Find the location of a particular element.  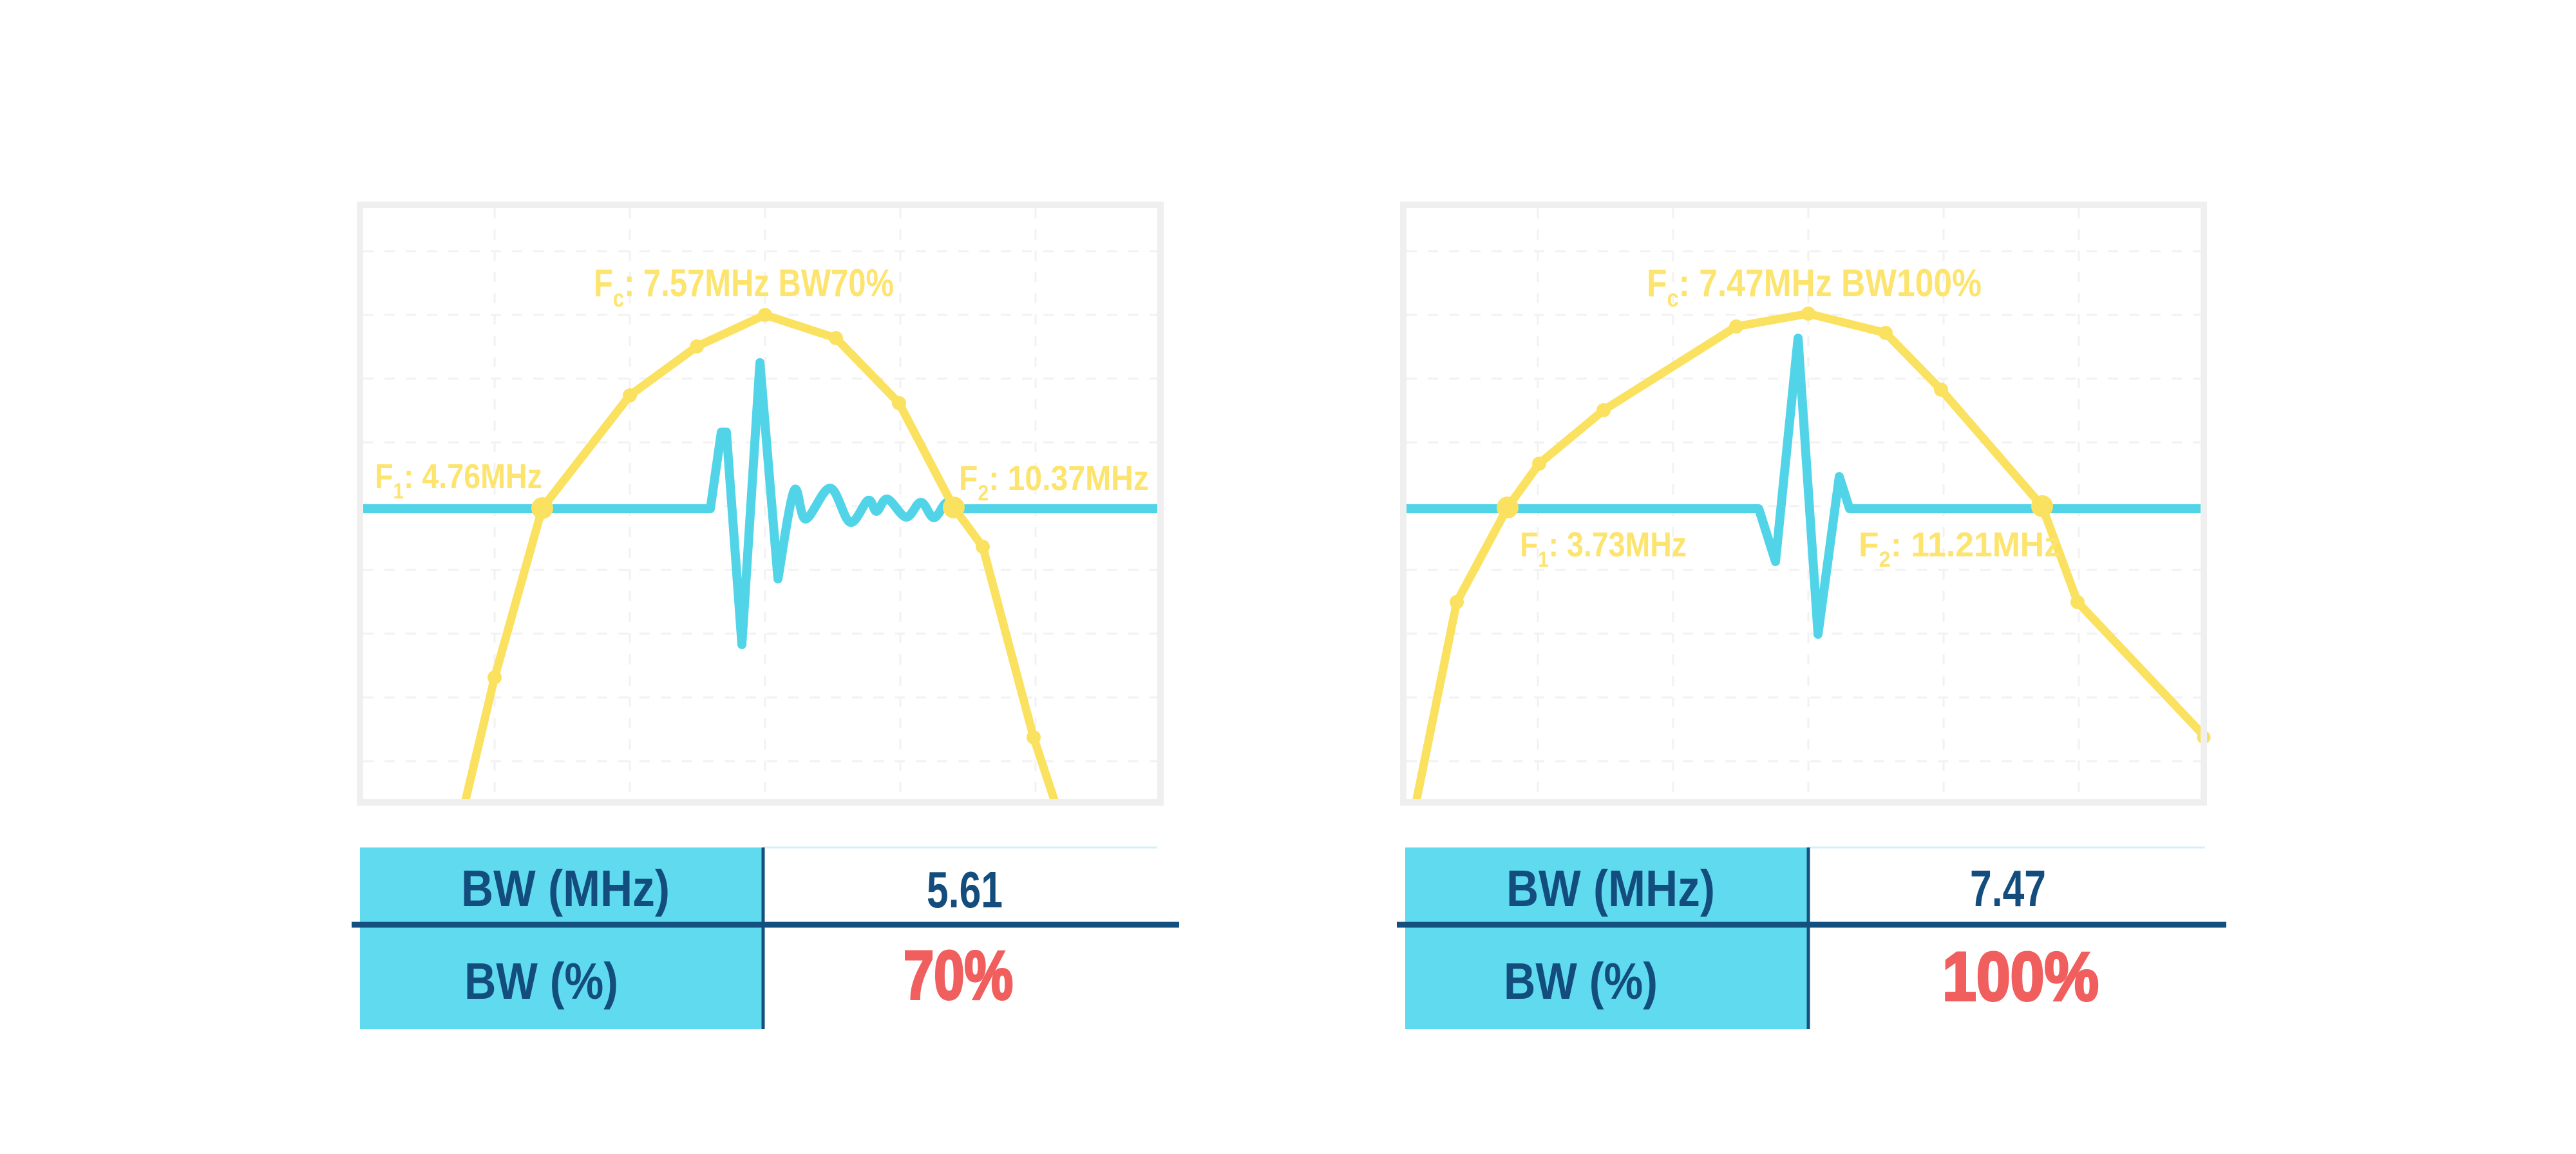

svg-text: 7.47 is located at coordinates (2008, 889).